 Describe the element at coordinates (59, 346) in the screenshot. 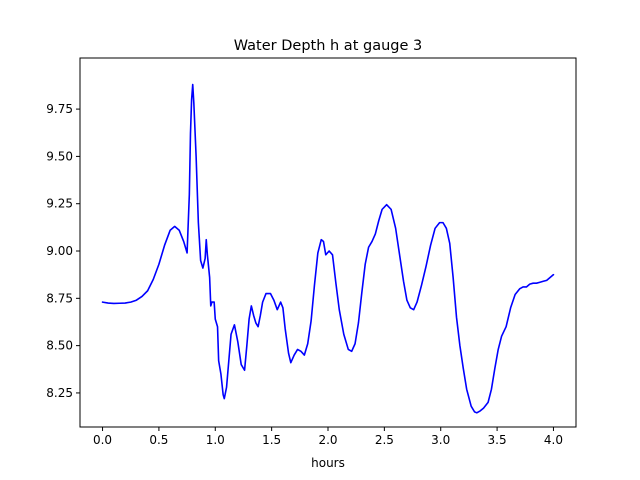

I see `y-tick-label: 8.50` at that location.